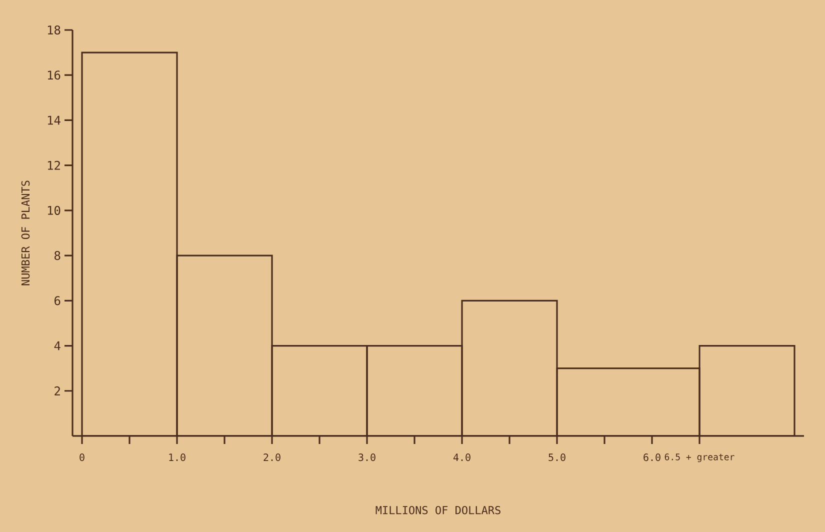 This screenshot has width=825, height=532. What do you see at coordinates (54, 210) in the screenshot?
I see `y-tick-label: 10` at bounding box center [54, 210].